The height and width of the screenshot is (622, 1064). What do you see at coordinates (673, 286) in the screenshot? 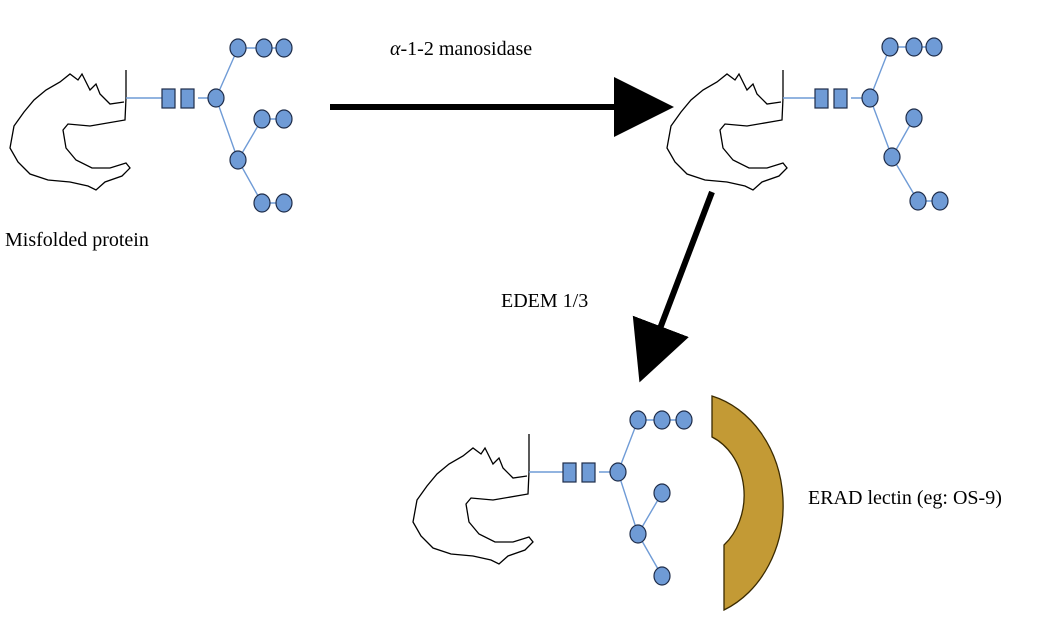
I see `arrow-edem` at bounding box center [673, 286].